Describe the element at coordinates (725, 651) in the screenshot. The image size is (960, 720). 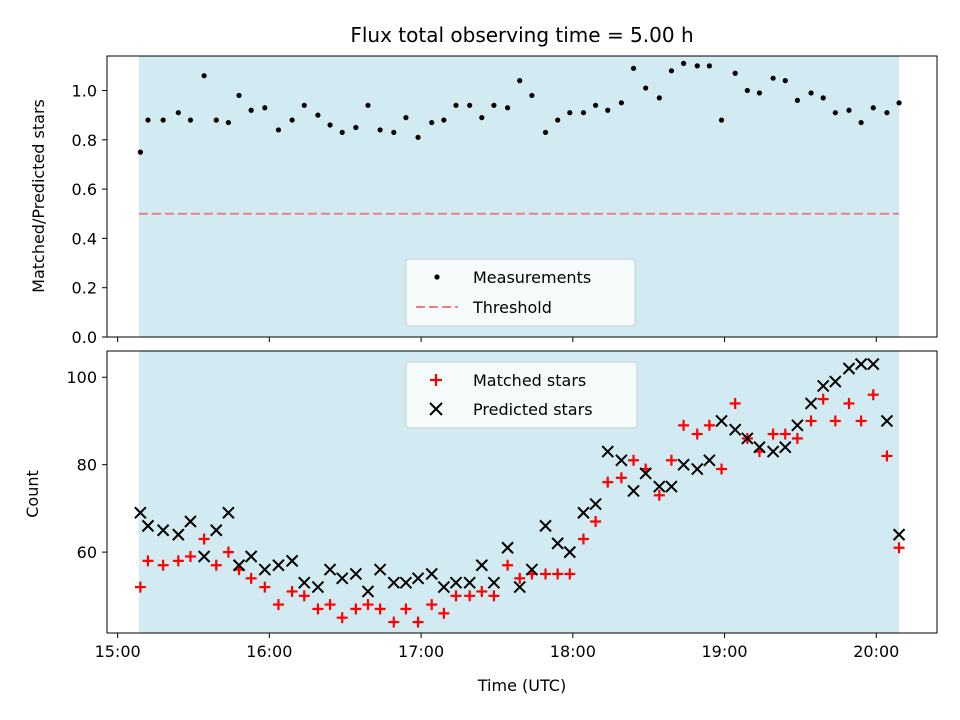
I see `x-tick-label: 19:00` at that location.